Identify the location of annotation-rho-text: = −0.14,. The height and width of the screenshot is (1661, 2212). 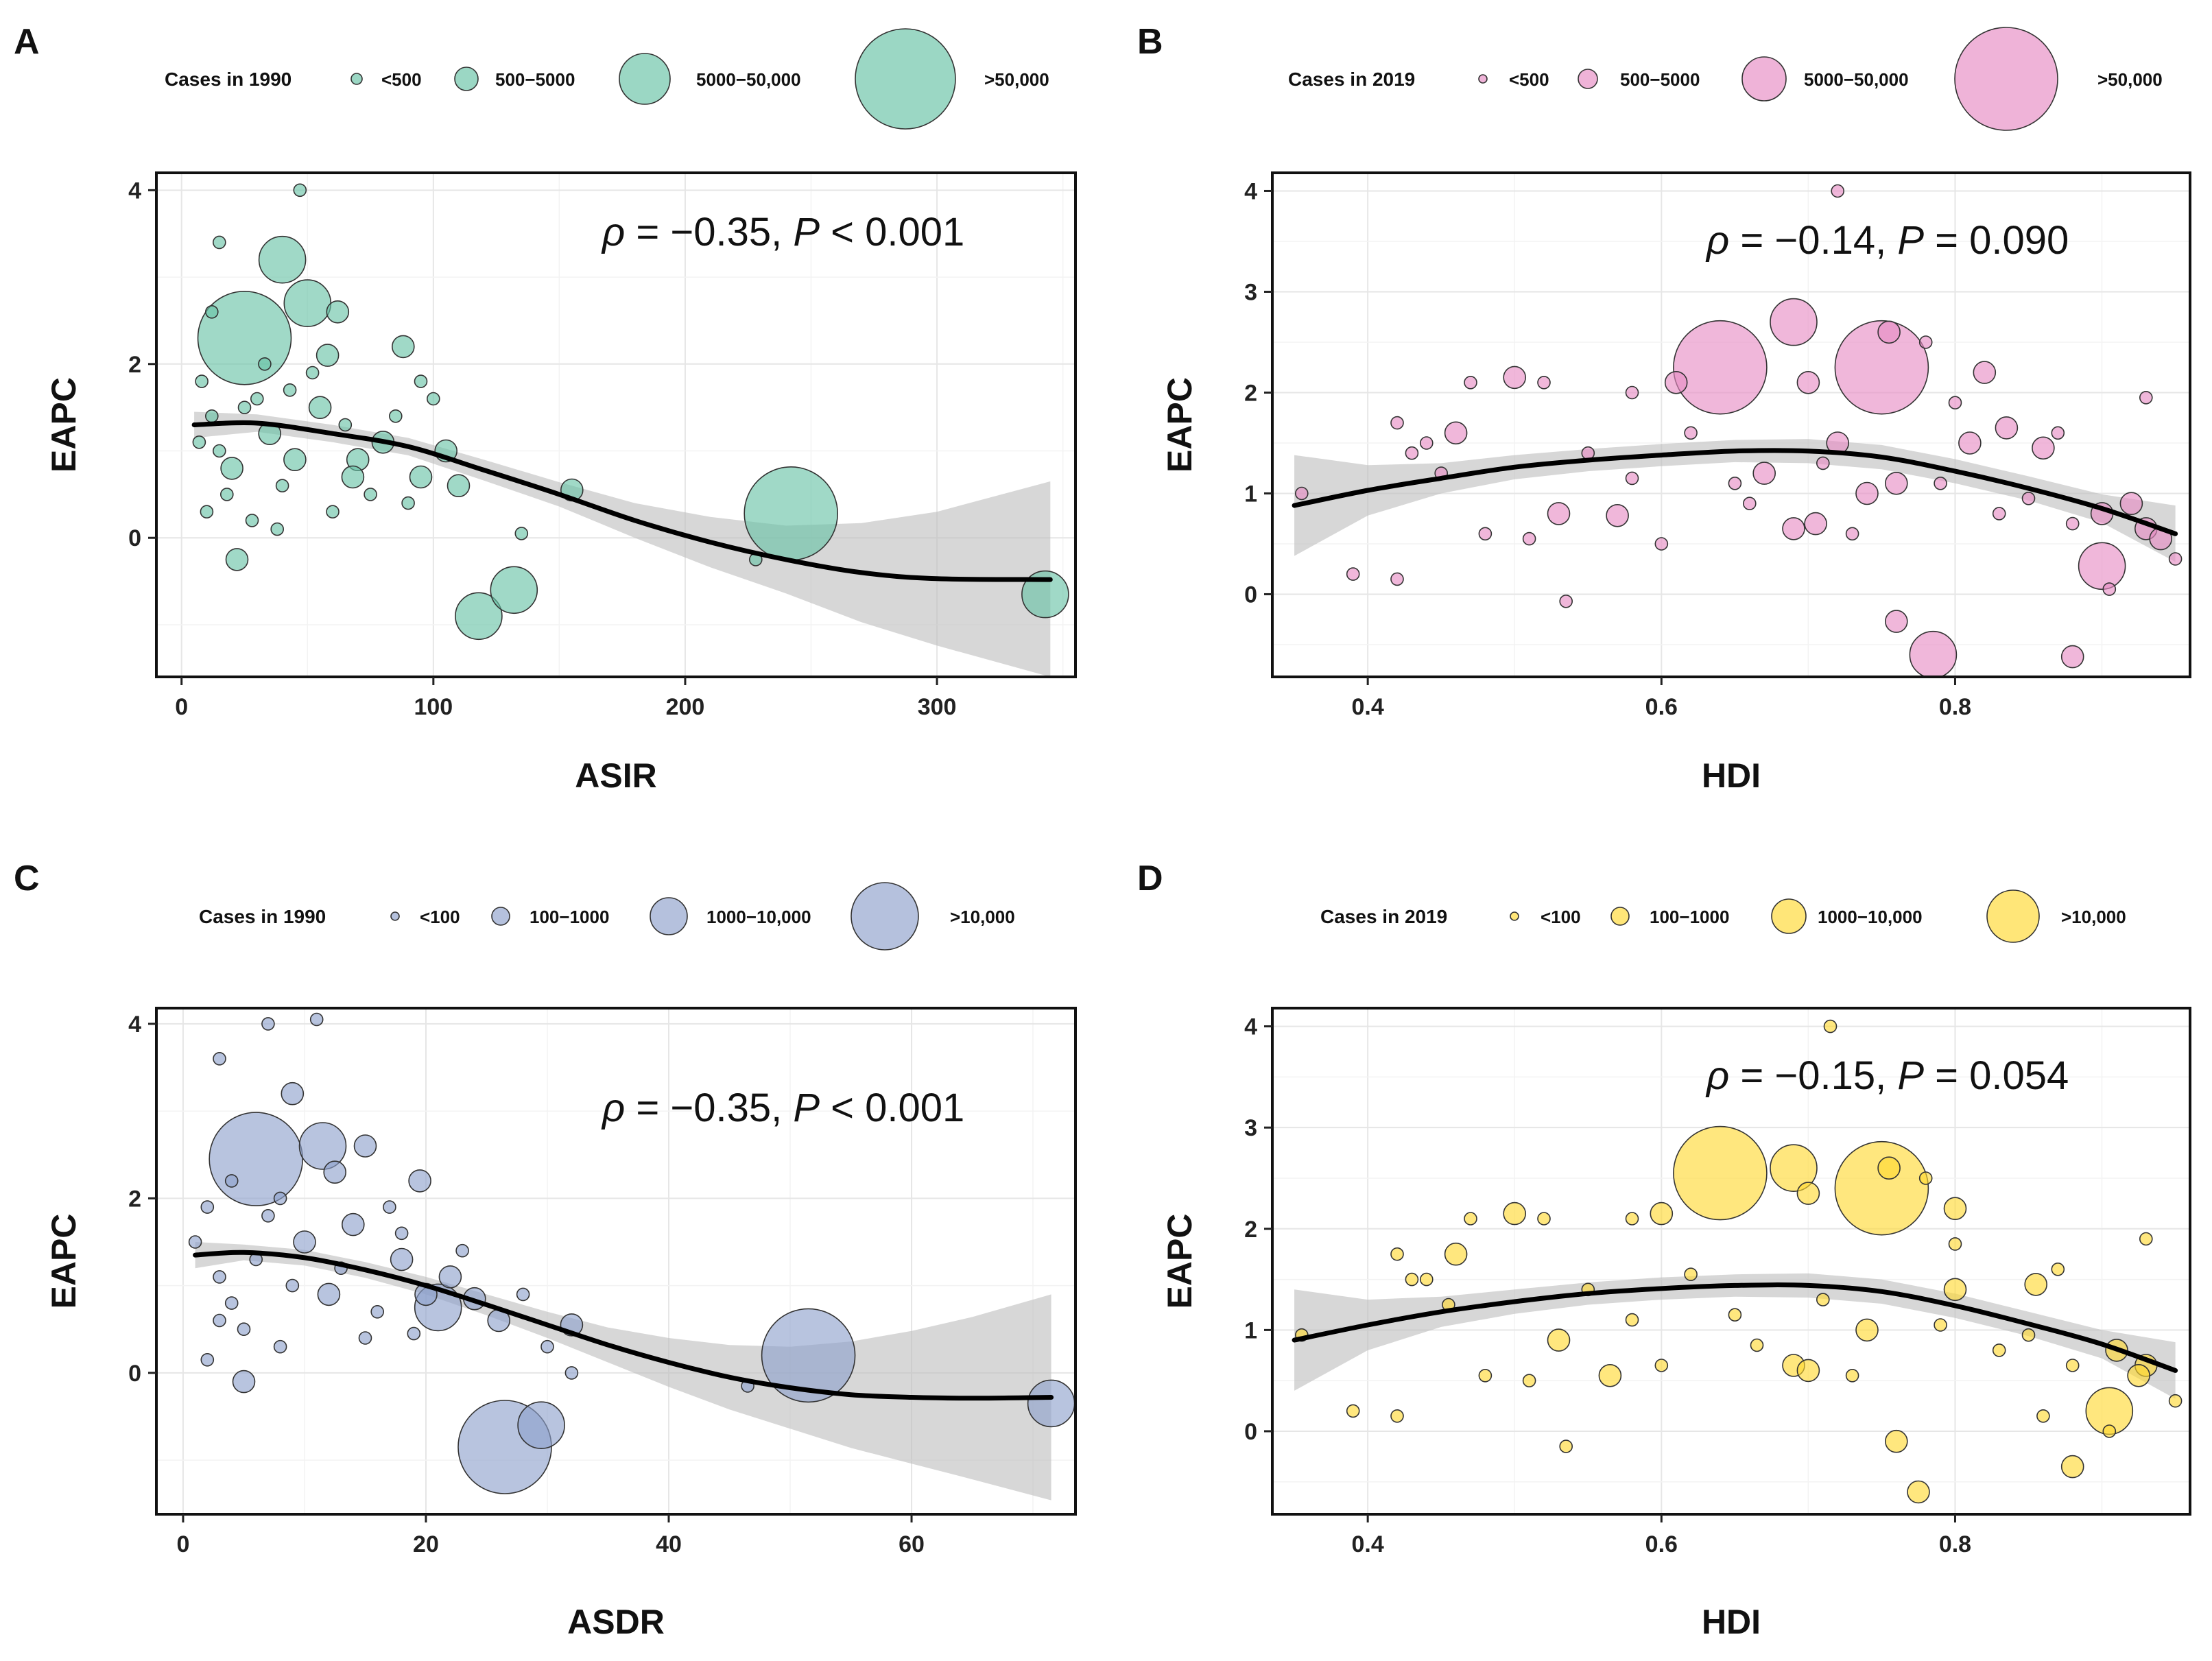
(1813, 241).